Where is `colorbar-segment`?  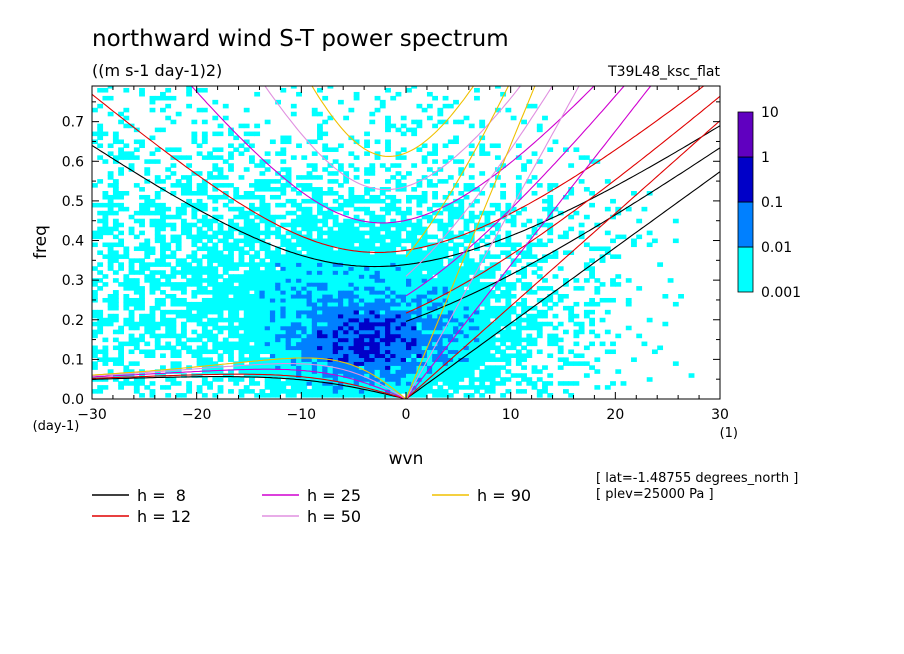
colorbar-segment is located at coordinates (745, 224).